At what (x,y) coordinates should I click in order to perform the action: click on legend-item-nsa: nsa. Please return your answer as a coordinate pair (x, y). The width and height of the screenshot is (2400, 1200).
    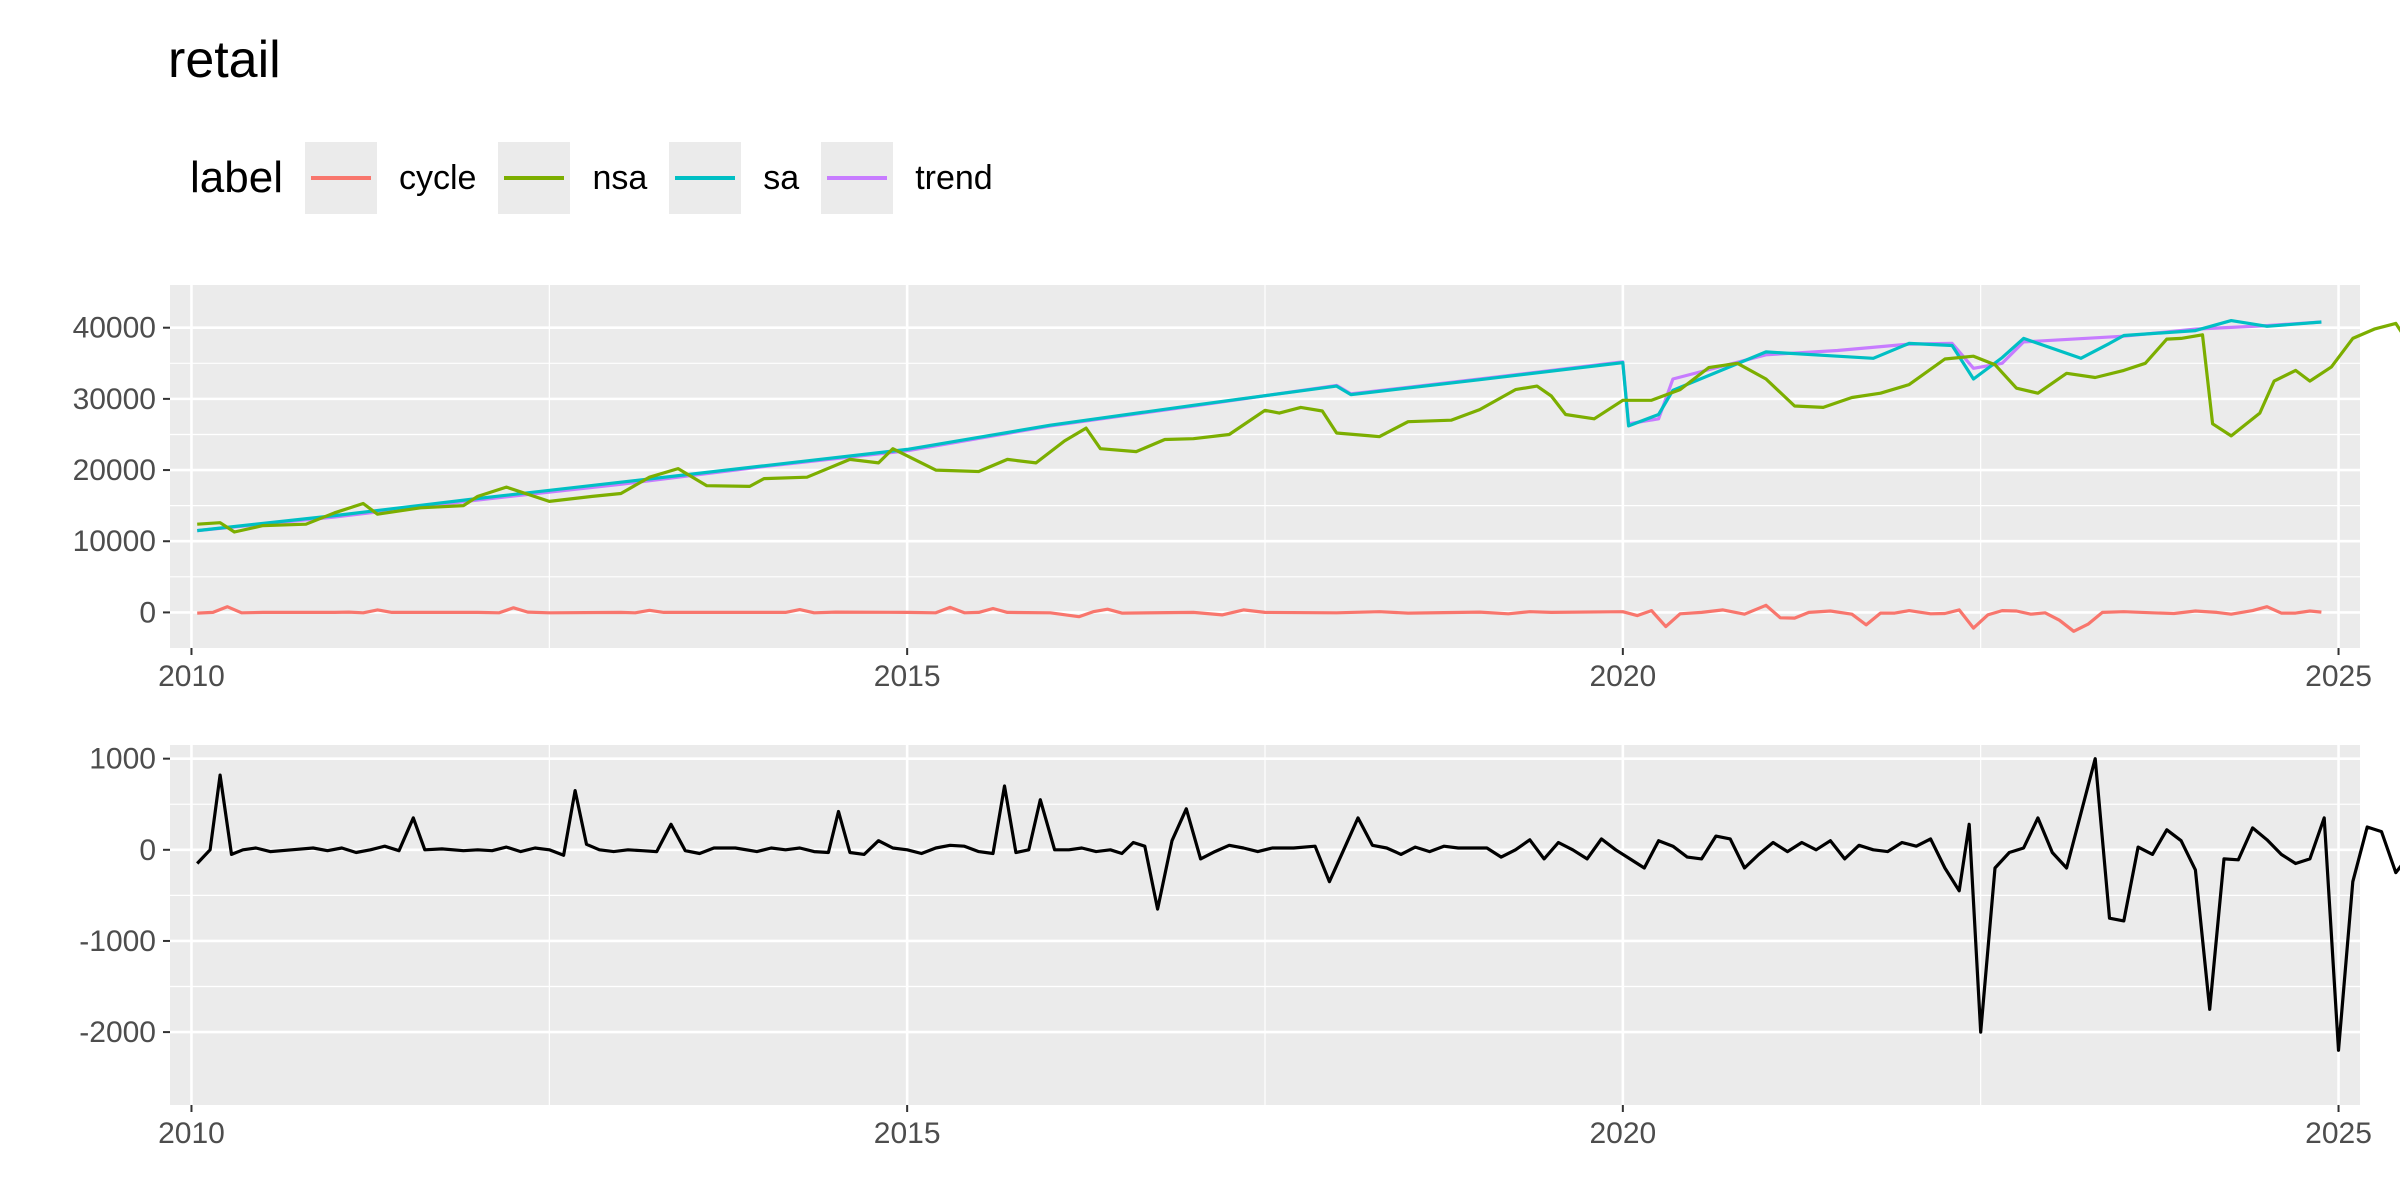
    Looking at the image, I should click on (572, 178).